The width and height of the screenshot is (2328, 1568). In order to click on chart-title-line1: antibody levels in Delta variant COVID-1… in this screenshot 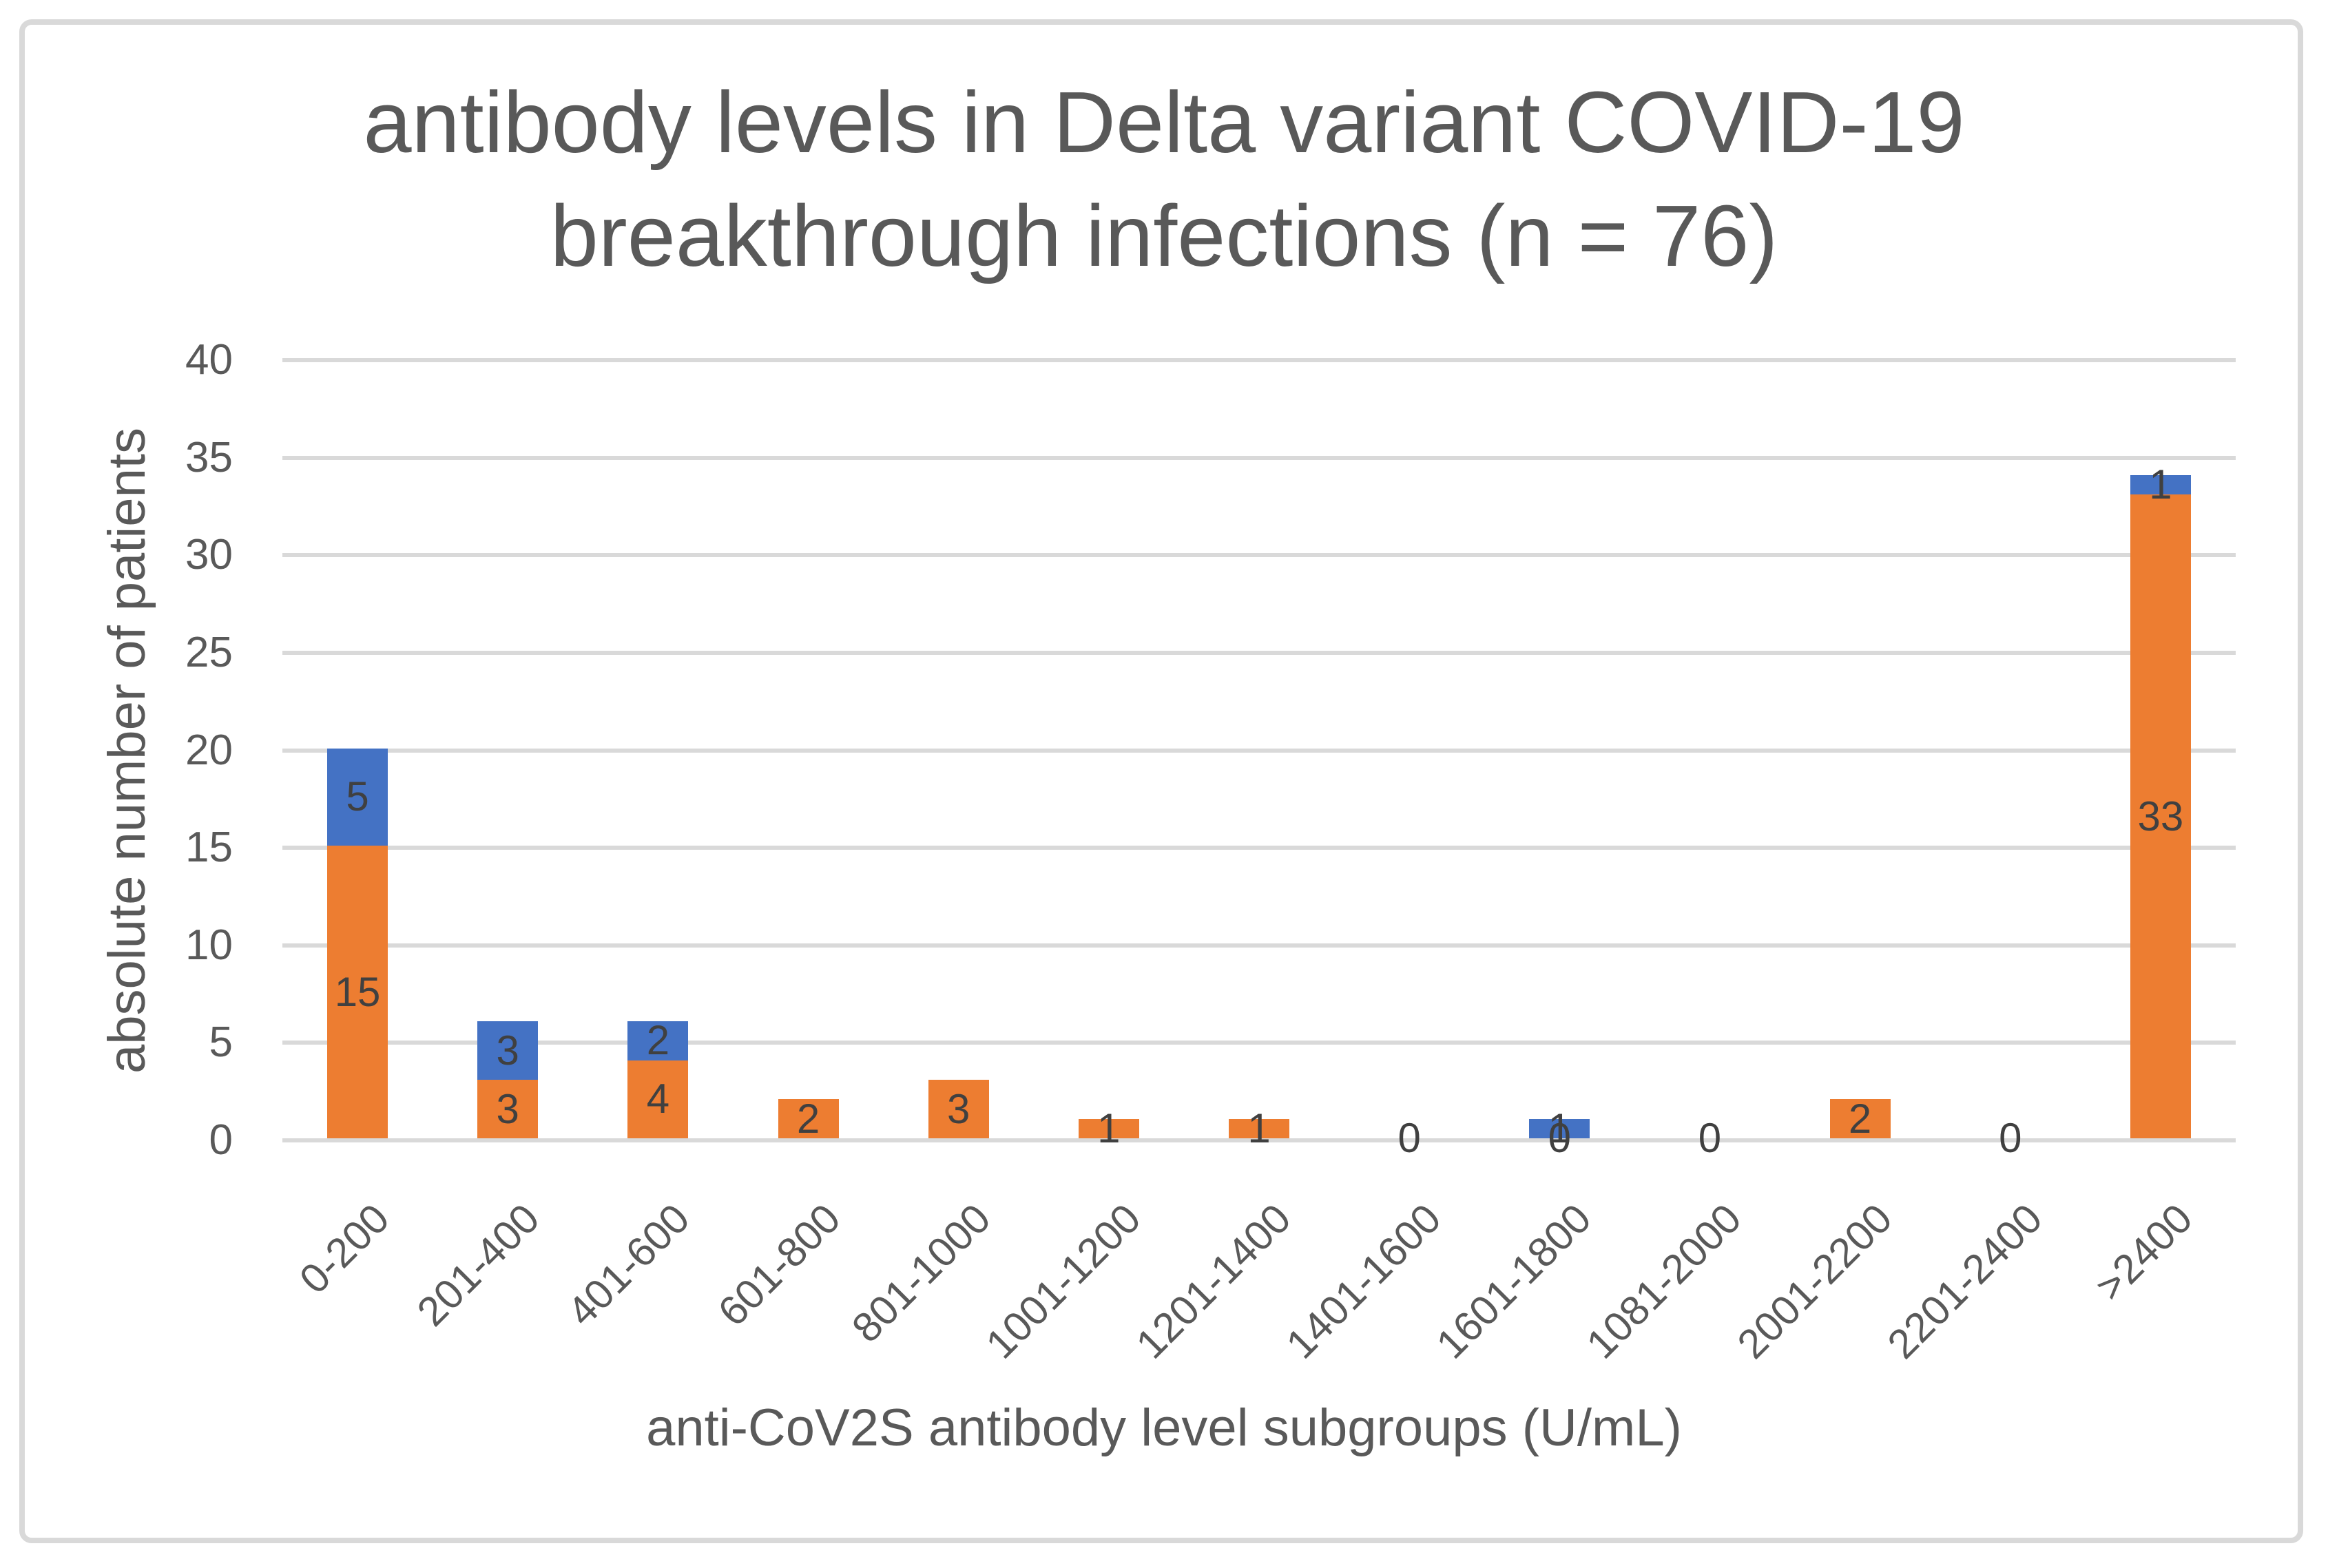, I will do `click(1164, 122)`.